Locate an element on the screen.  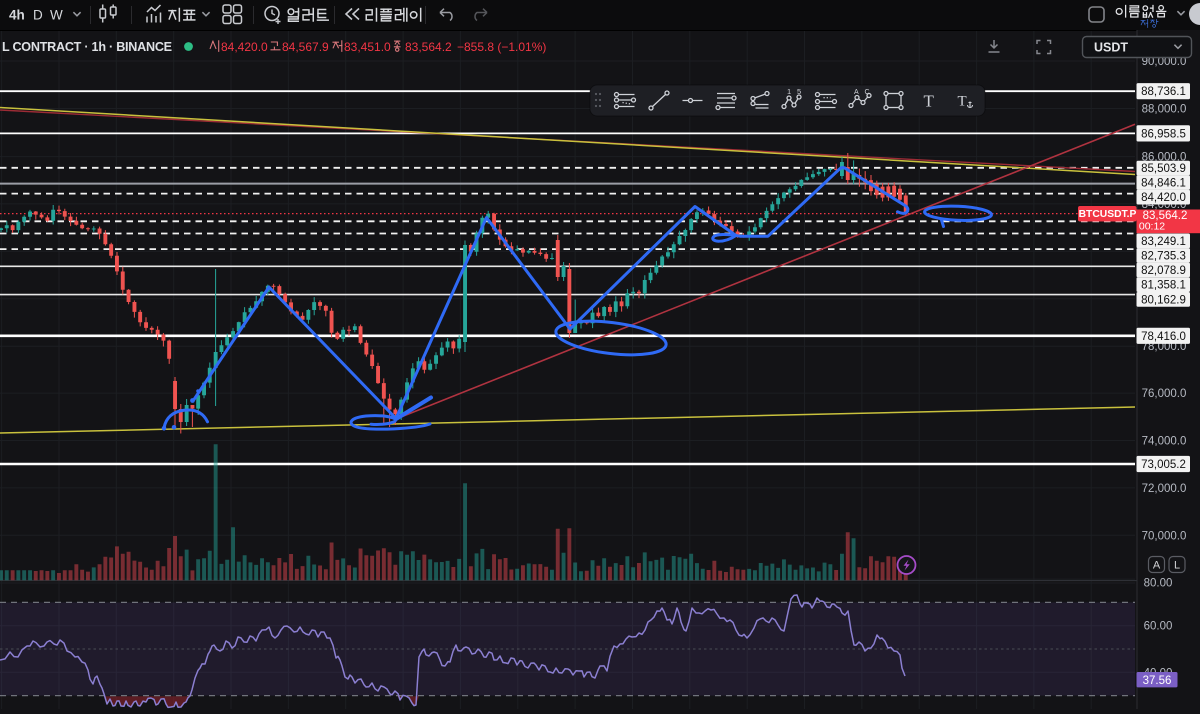
svg-text: L is located at coordinates (1177, 566).